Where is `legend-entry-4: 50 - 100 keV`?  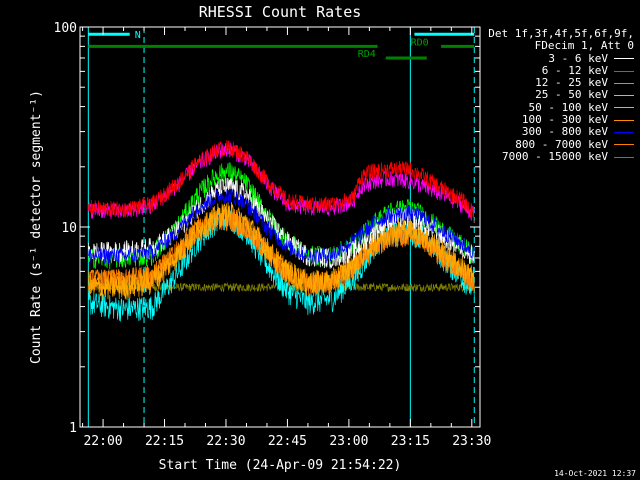
legend-entry-4: 50 - 100 keV is located at coordinates (556, 107).